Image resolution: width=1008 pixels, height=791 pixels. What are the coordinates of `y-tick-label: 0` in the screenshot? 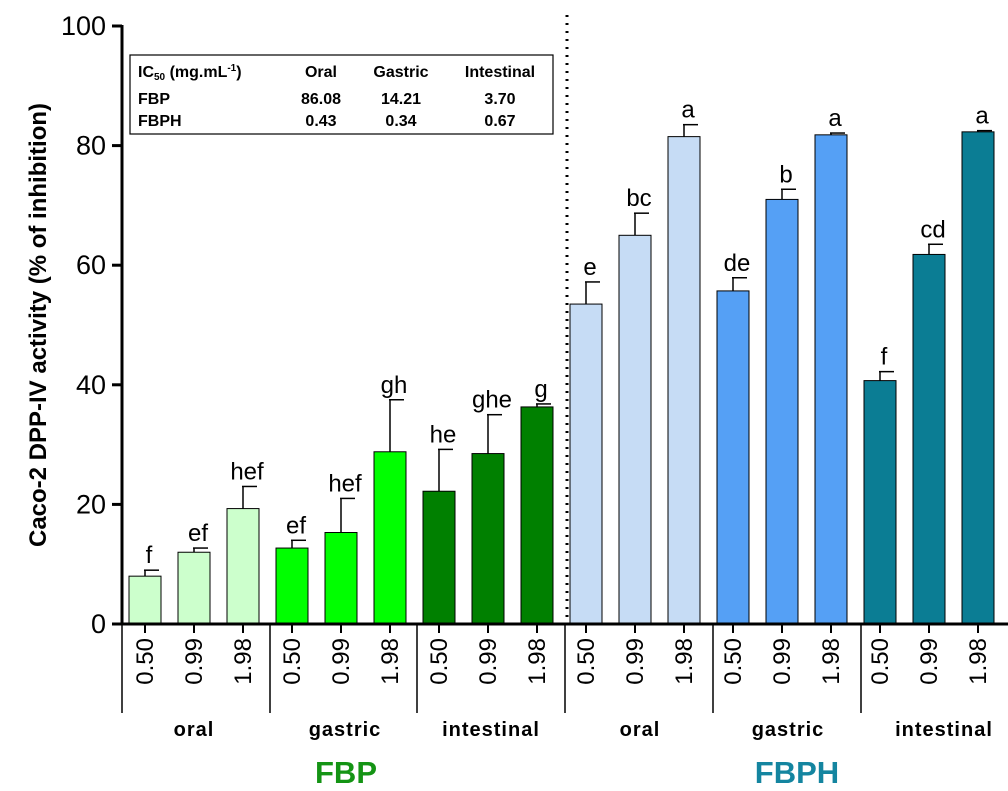 It's located at (98, 624).